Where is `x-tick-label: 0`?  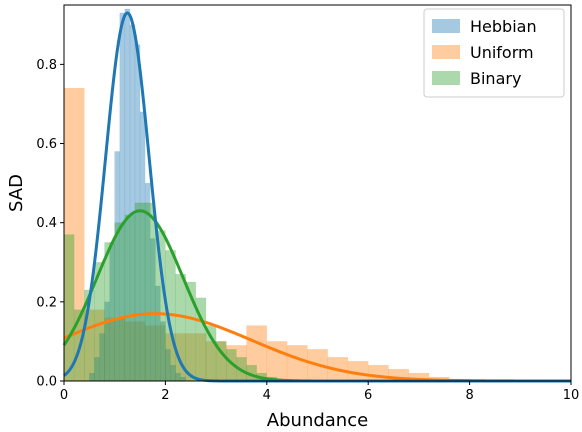 x-tick-label: 0 is located at coordinates (64, 395).